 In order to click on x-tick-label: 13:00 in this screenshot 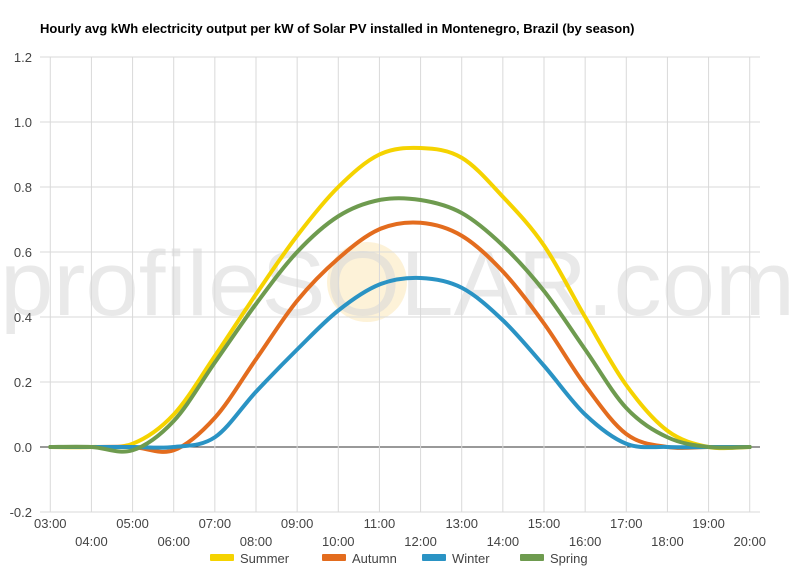, I will do `click(461, 523)`.